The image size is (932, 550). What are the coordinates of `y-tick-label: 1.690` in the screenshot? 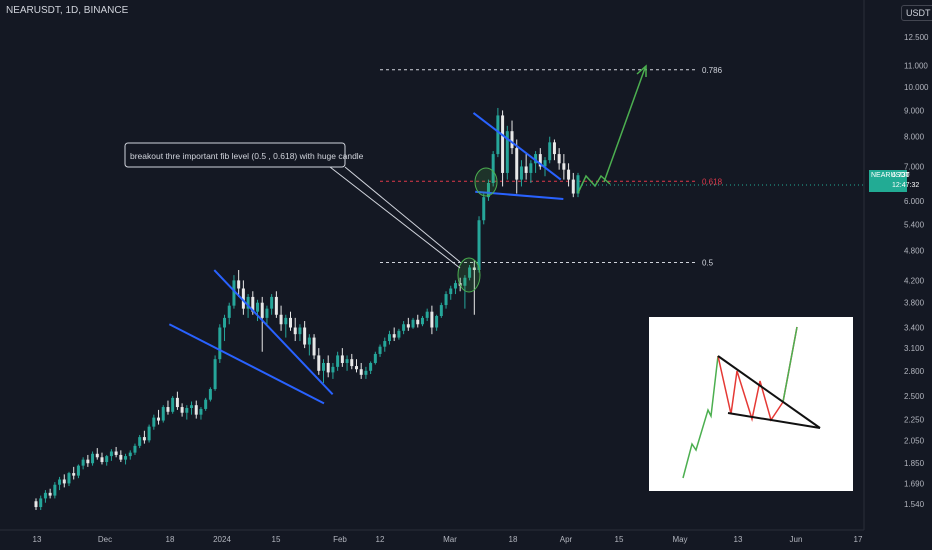 It's located at (914, 483).